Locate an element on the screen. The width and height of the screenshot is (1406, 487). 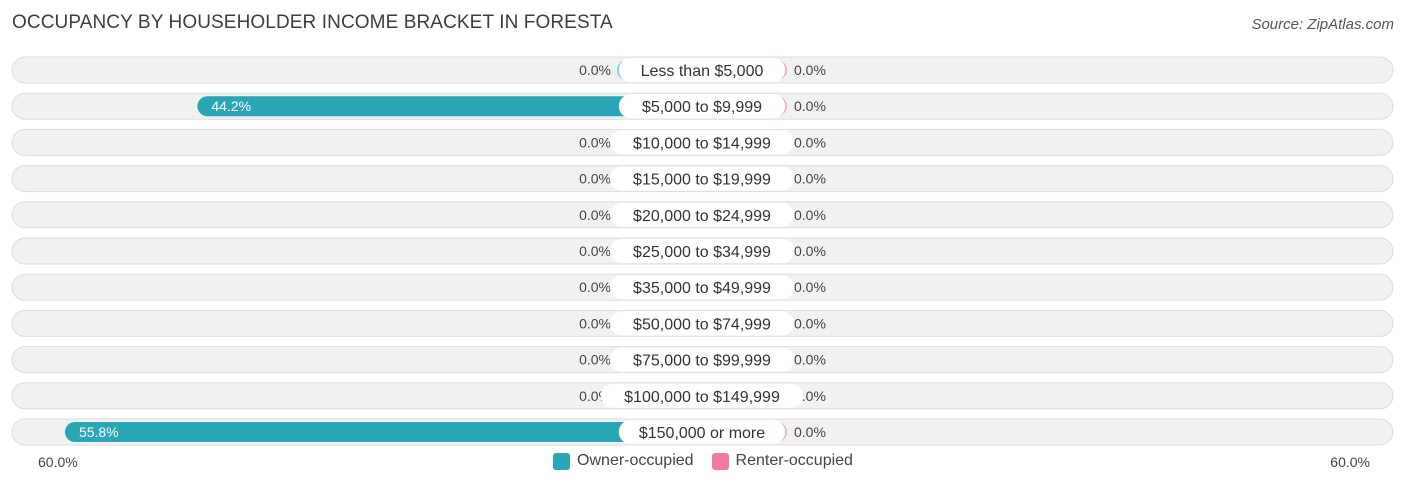
category-label: $100,000 to $149,999 is located at coordinates (702, 397).